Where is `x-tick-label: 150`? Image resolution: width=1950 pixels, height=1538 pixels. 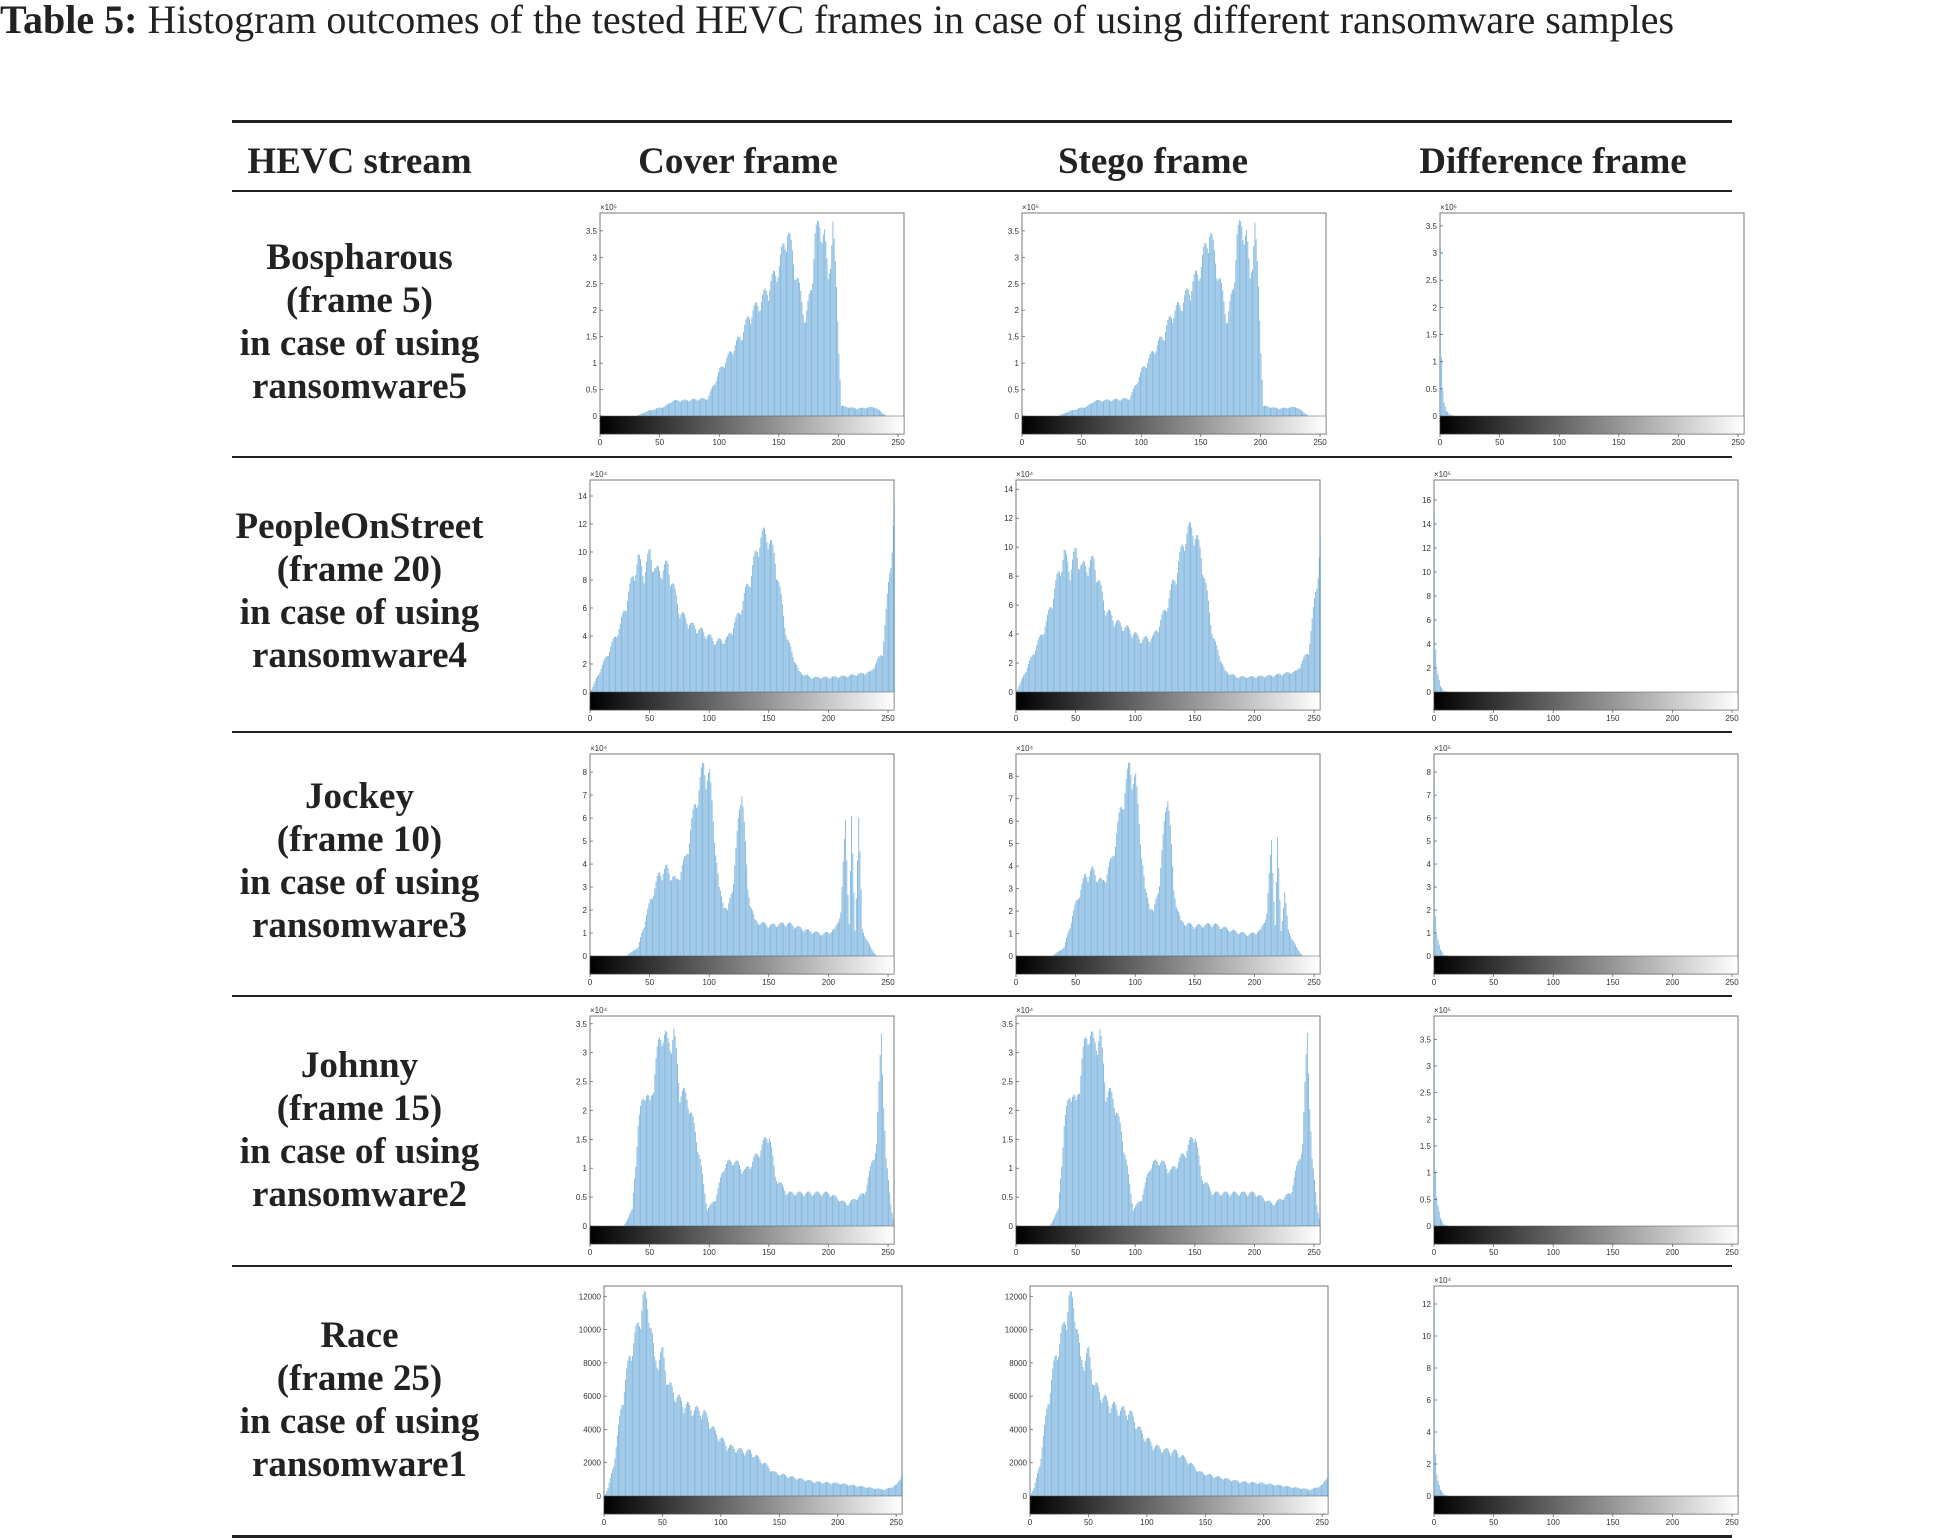
x-tick-label: 150 is located at coordinates (1195, 982).